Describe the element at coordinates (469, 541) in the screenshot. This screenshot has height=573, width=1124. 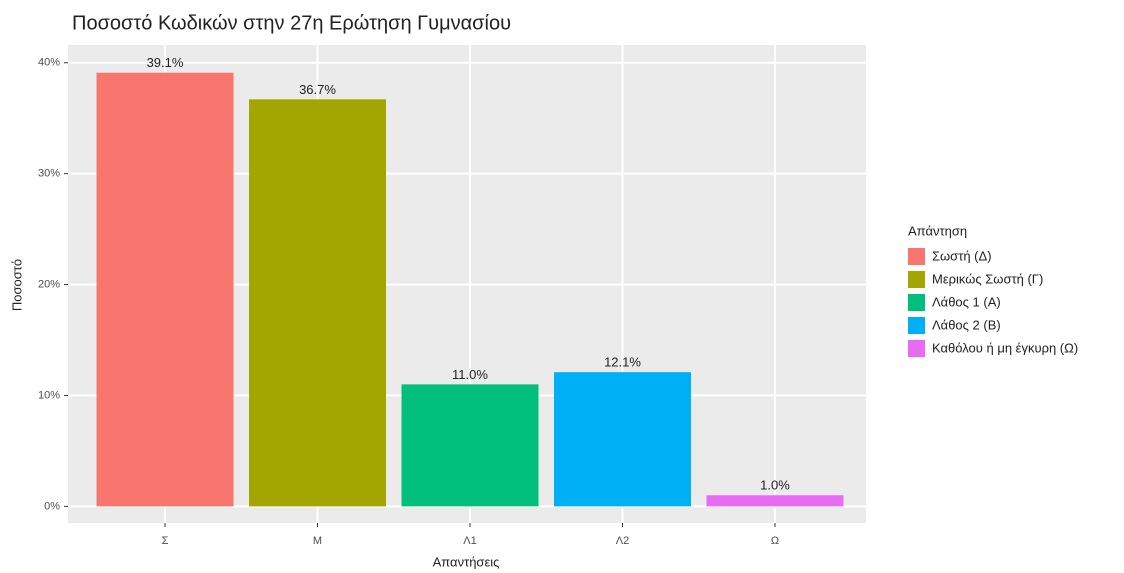
I see `x-tick-label: Λ1` at that location.